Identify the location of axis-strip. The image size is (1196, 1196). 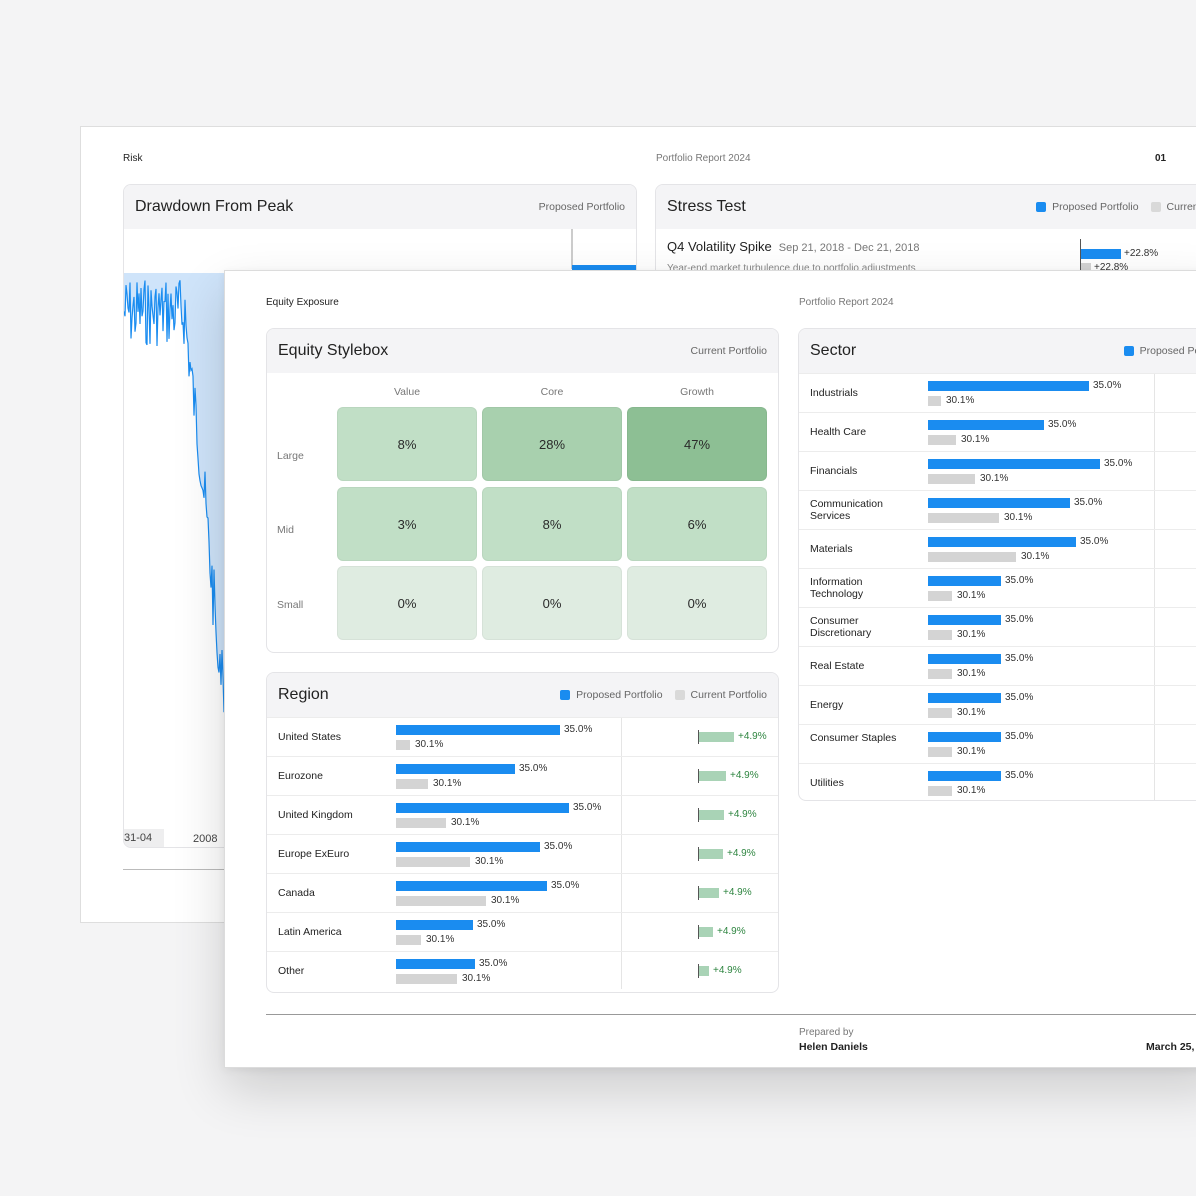
(144, 838).